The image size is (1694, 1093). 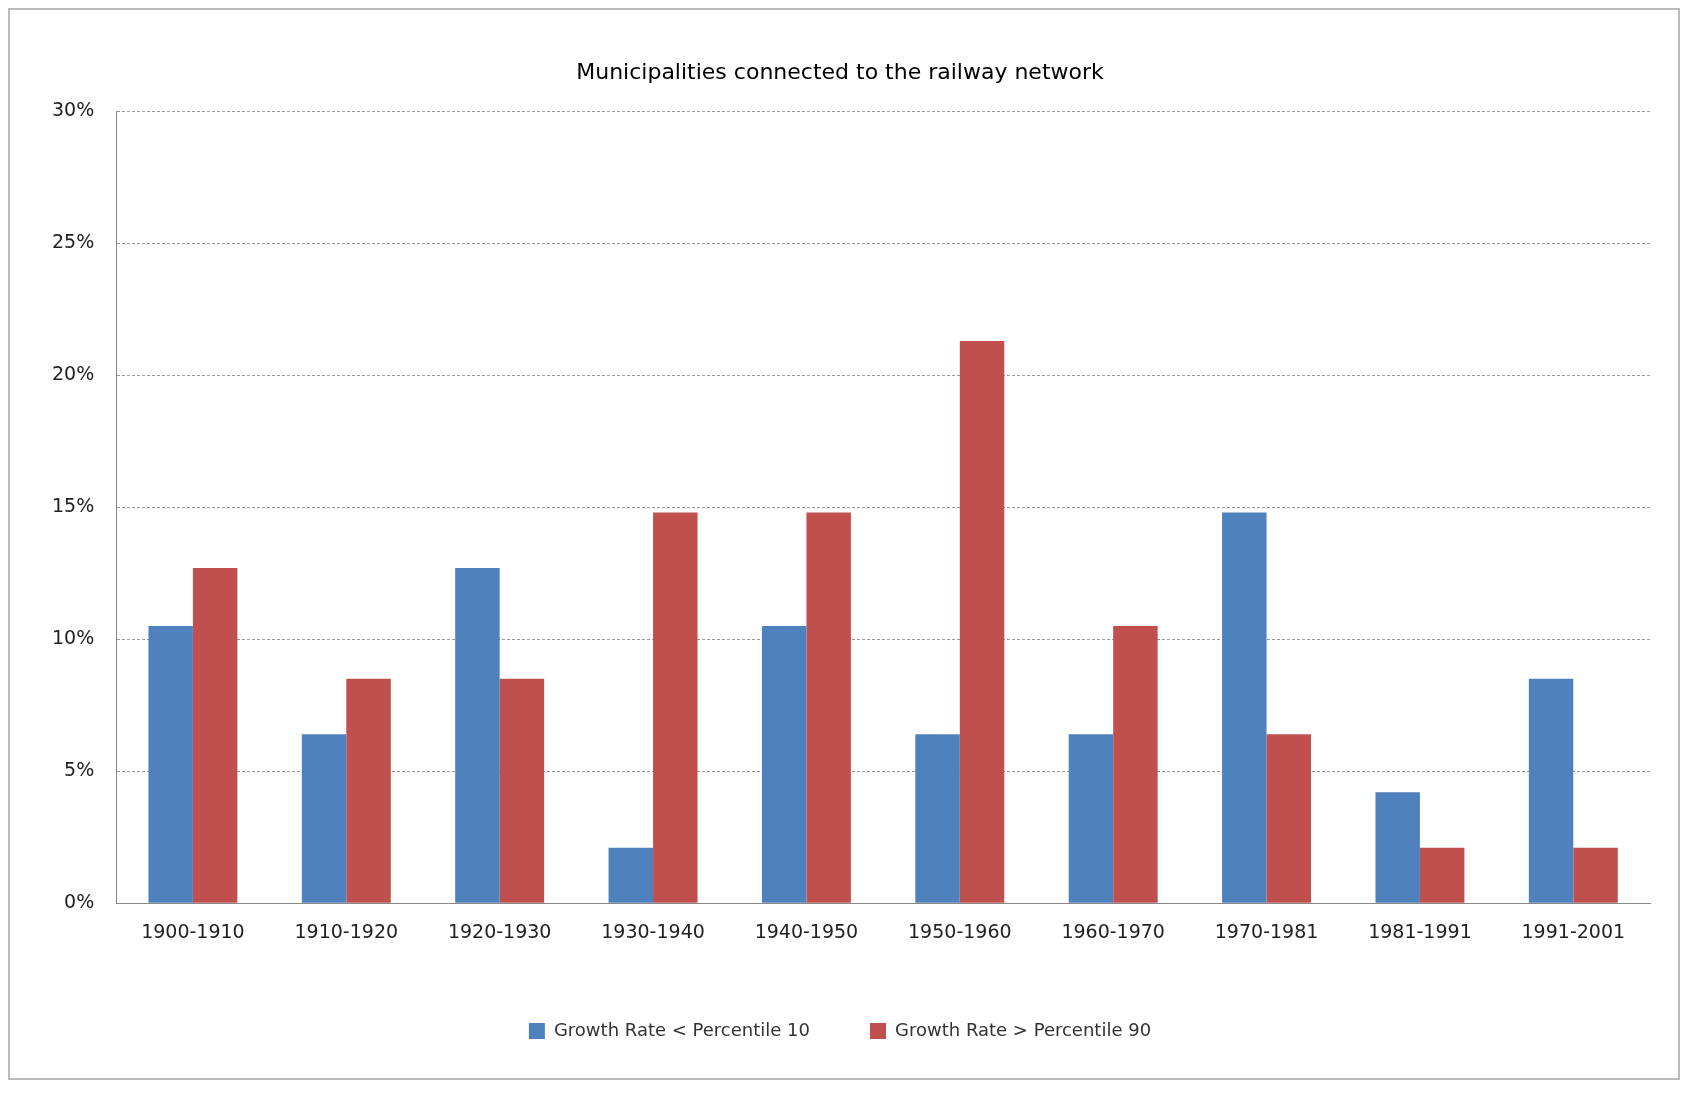 What do you see at coordinates (1266, 930) in the screenshot?
I see `x-tick-label: 1970-1981` at bounding box center [1266, 930].